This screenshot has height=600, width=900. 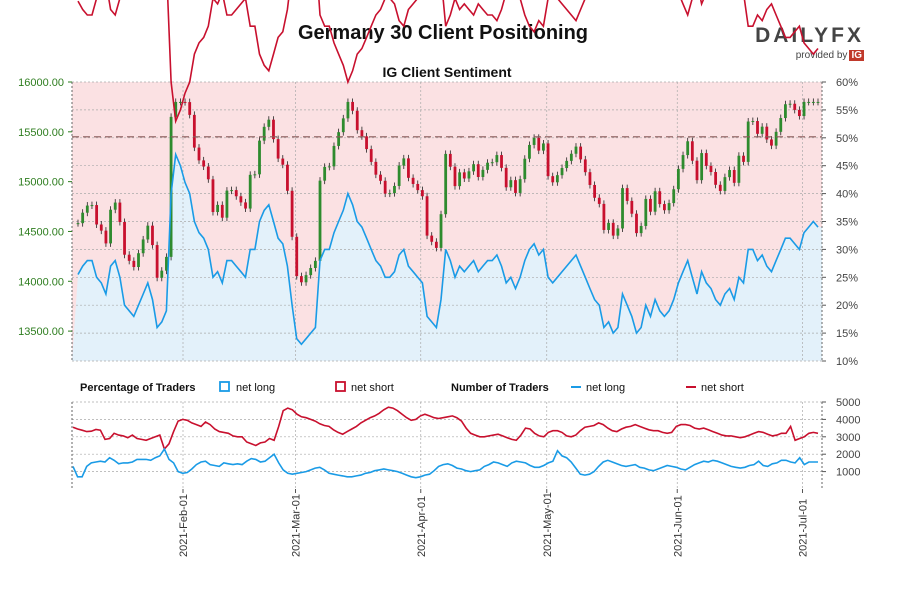 I want to click on price-tick-label: 15000.00, so click(x=41, y=183).